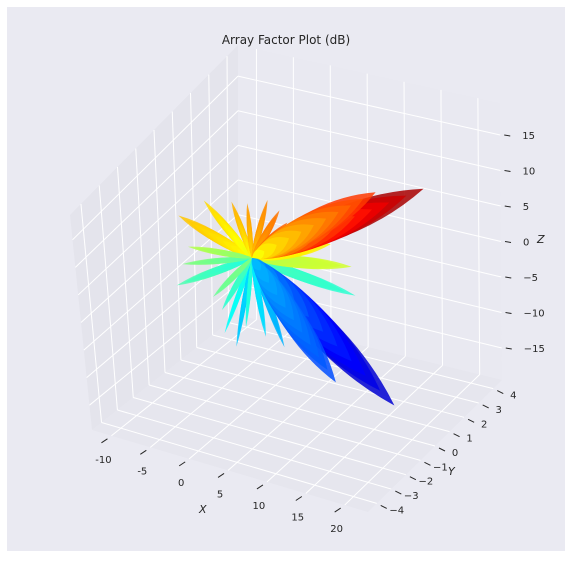 The width and height of the screenshot is (572, 562). I want to click on x-axis-label: X, so click(202, 509).